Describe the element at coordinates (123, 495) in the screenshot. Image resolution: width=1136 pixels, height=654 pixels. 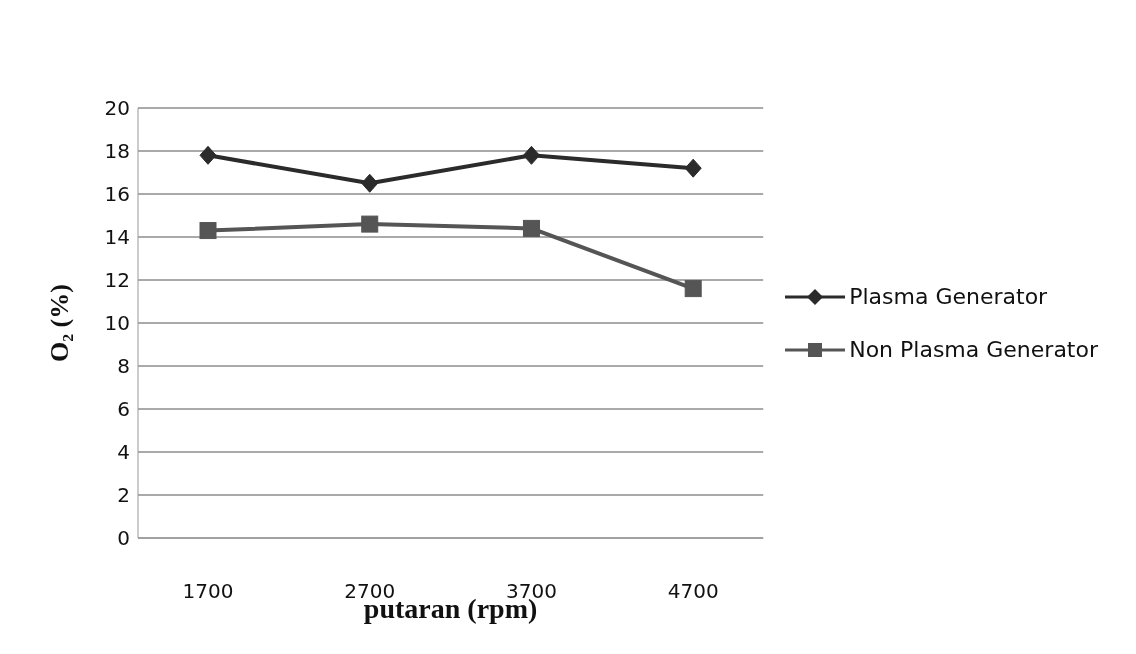
I see `y-tick-label: 2` at that location.